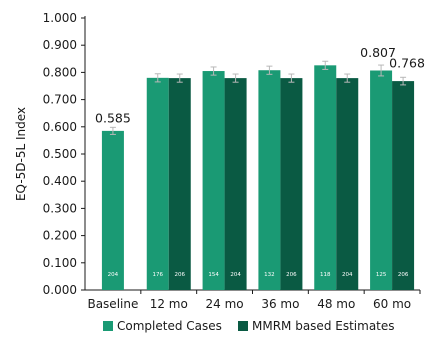  What do you see at coordinates (336, 304) in the screenshot?
I see `x-tick-label: 48 mo` at bounding box center [336, 304].